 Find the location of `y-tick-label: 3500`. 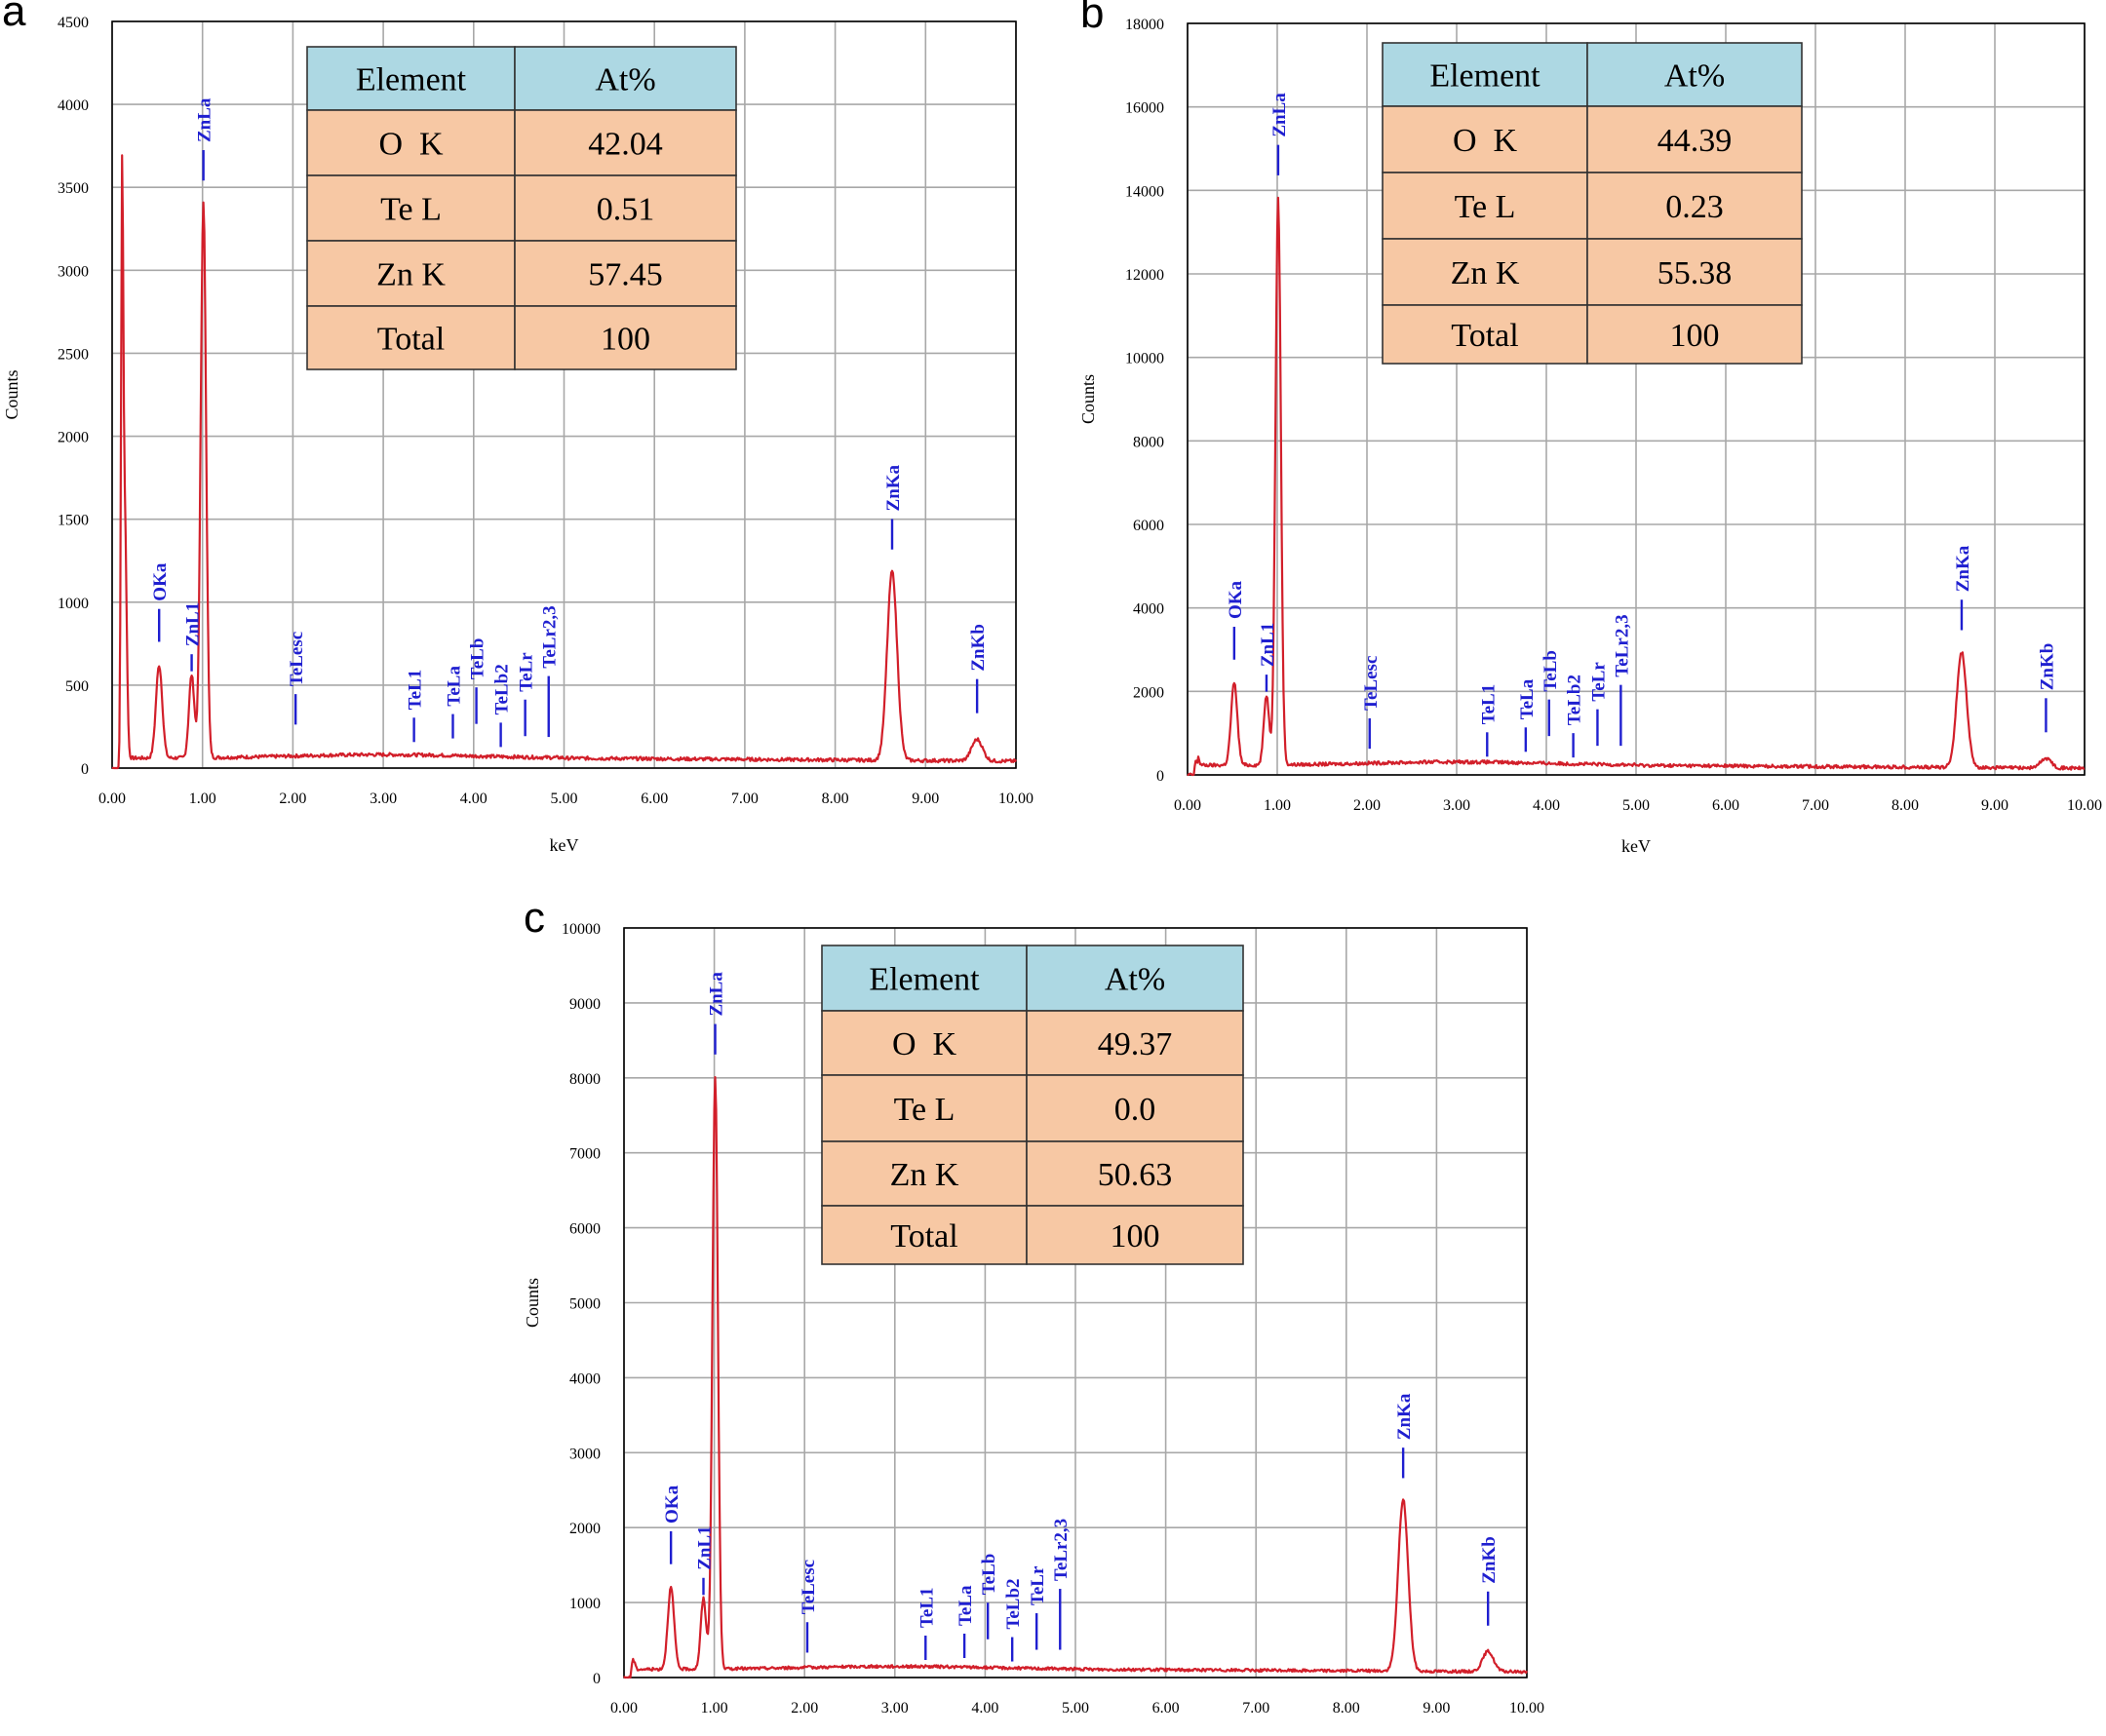

y-tick-label: 3500 is located at coordinates (73, 188).